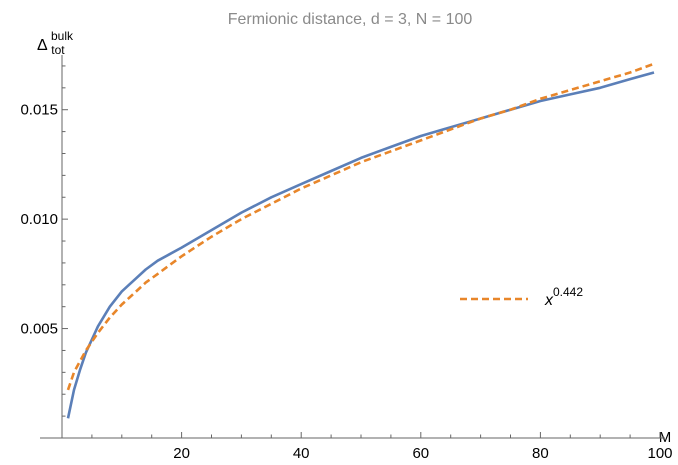 This screenshot has height=465, width=678. What do you see at coordinates (39, 110) in the screenshot?
I see `y-tick-label: 0.015` at bounding box center [39, 110].